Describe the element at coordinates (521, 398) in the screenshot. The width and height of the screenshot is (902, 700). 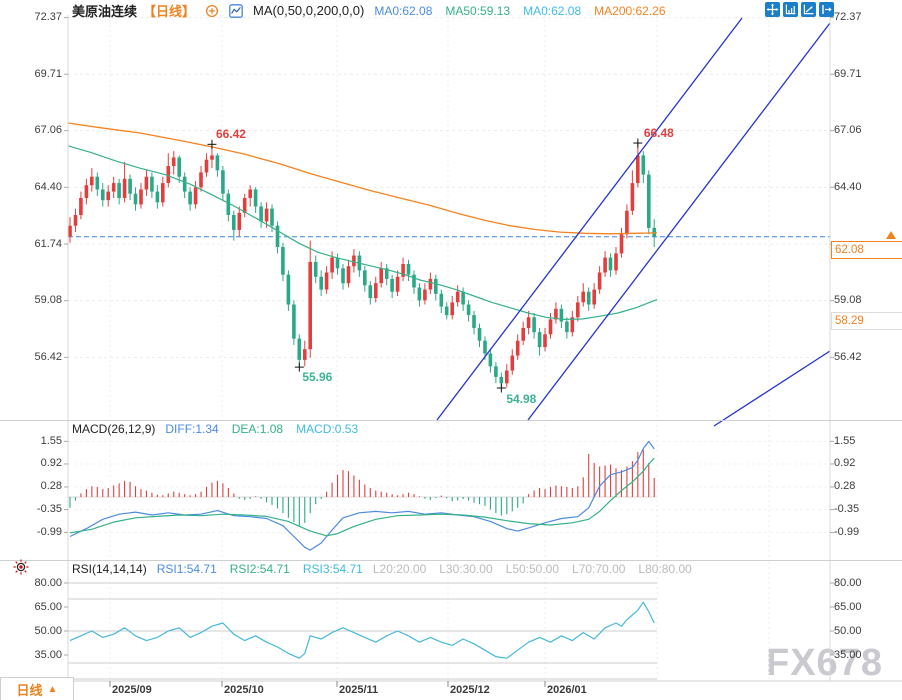
I see `price-annotation-label: 54.98` at that location.